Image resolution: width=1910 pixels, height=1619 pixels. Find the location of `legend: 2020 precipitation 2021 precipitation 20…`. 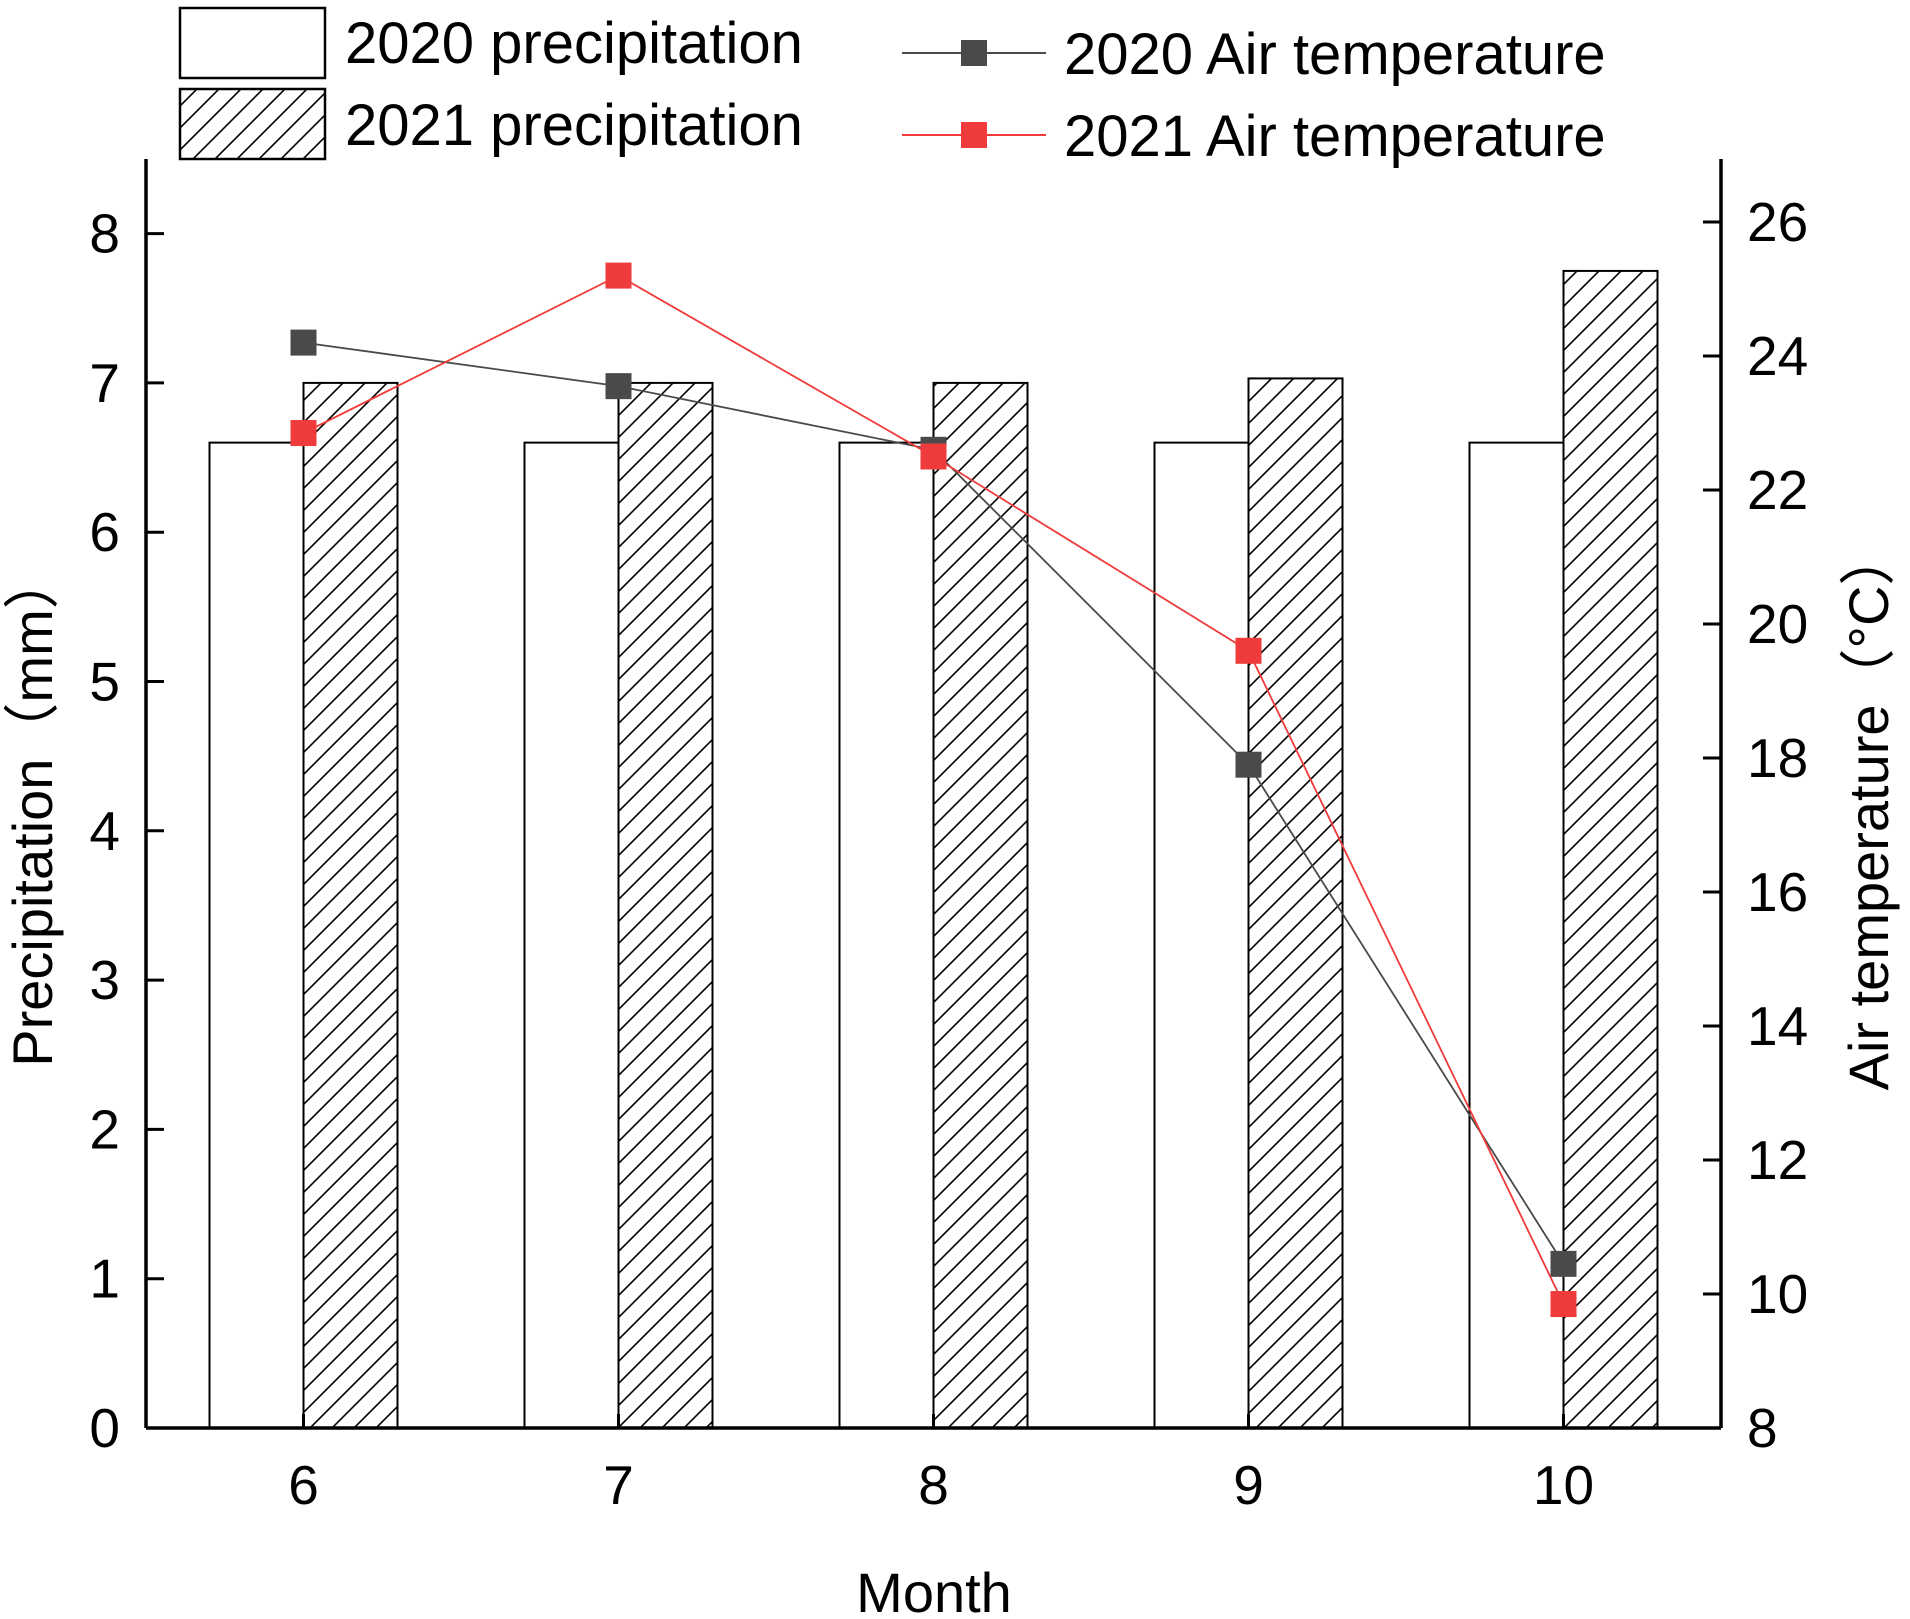

legend: 2020 precipitation 2021 precipitation 20… is located at coordinates (892, 87).